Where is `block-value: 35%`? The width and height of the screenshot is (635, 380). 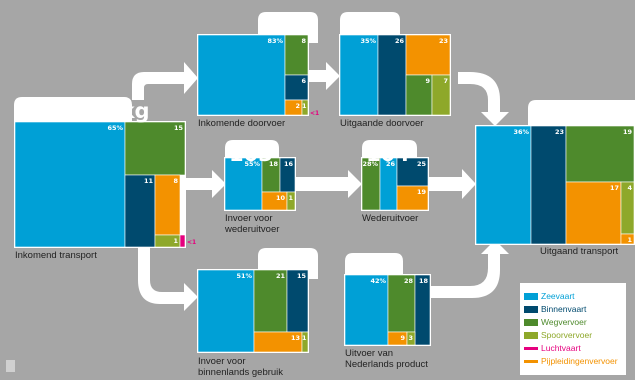
block-value: 35% is located at coordinates (368, 41).